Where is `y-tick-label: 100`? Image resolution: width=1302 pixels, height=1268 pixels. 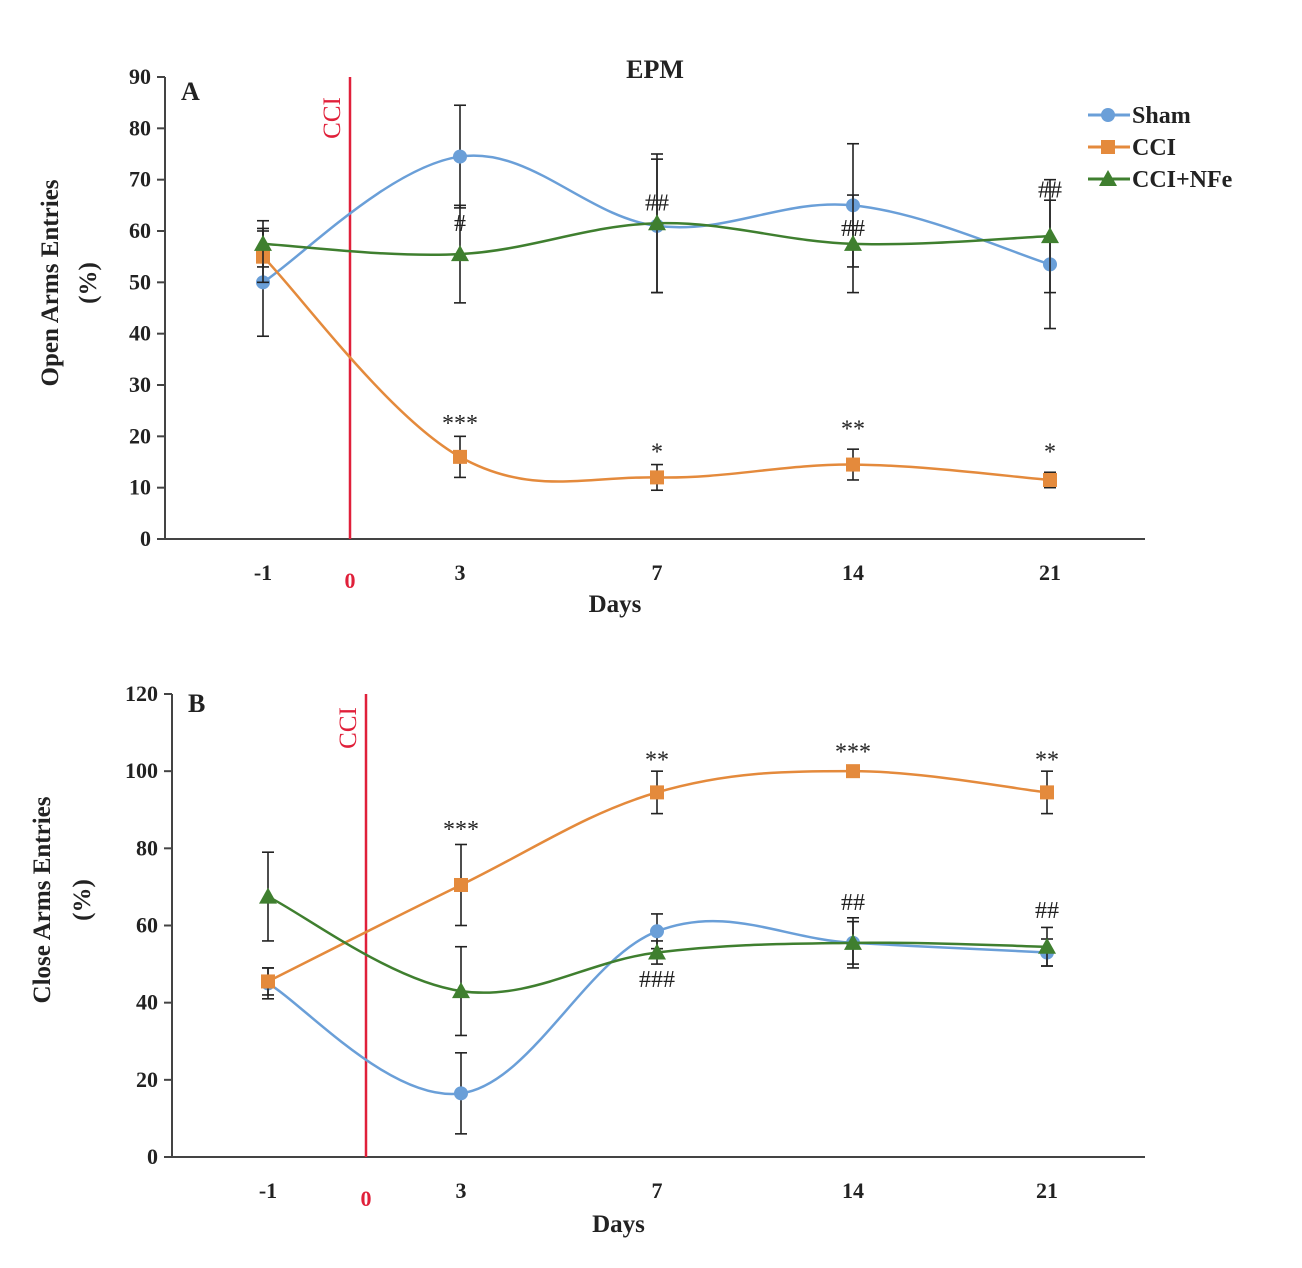
y-tick-label: 100 is located at coordinates (141, 770).